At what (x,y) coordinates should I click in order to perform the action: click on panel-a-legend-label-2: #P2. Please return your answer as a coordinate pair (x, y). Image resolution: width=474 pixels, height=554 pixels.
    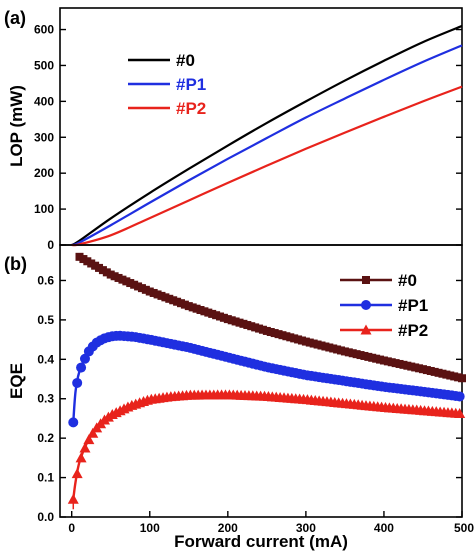
    Looking at the image, I should click on (191, 108).